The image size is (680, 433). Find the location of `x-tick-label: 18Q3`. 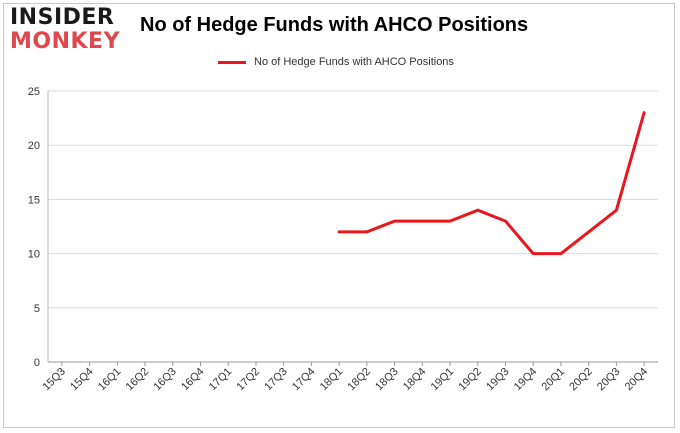

x-tick-label: 18Q3 is located at coordinates (387, 380).